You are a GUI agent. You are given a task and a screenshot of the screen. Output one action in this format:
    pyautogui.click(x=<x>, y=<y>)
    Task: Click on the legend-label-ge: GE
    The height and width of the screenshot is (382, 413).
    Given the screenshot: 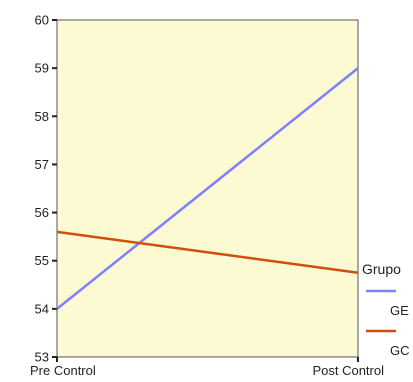 What is the action you would take?
    pyautogui.click(x=399, y=310)
    